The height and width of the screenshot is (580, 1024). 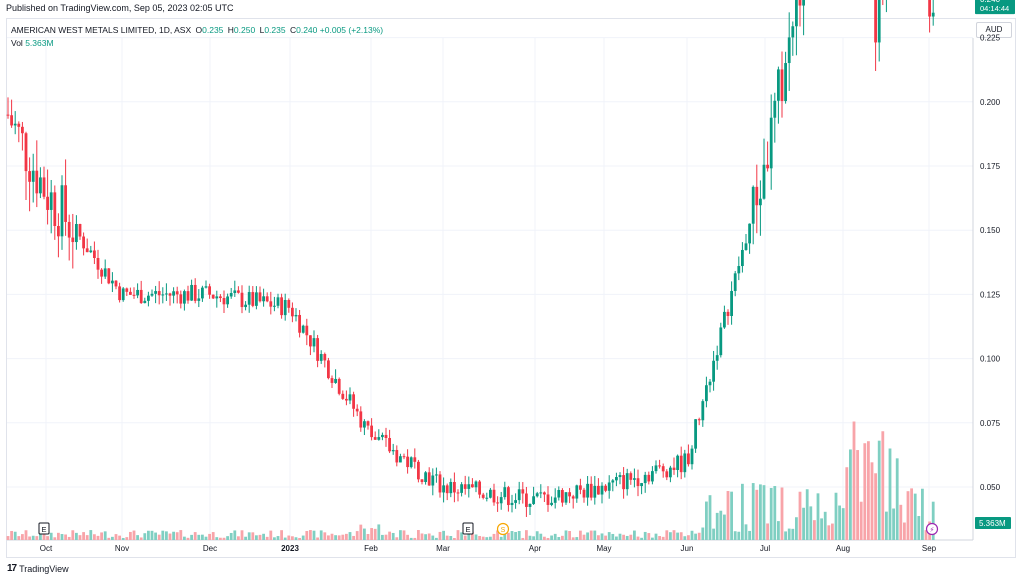 What do you see at coordinates (230, 30) in the screenshot?
I see `high-label: H` at bounding box center [230, 30].